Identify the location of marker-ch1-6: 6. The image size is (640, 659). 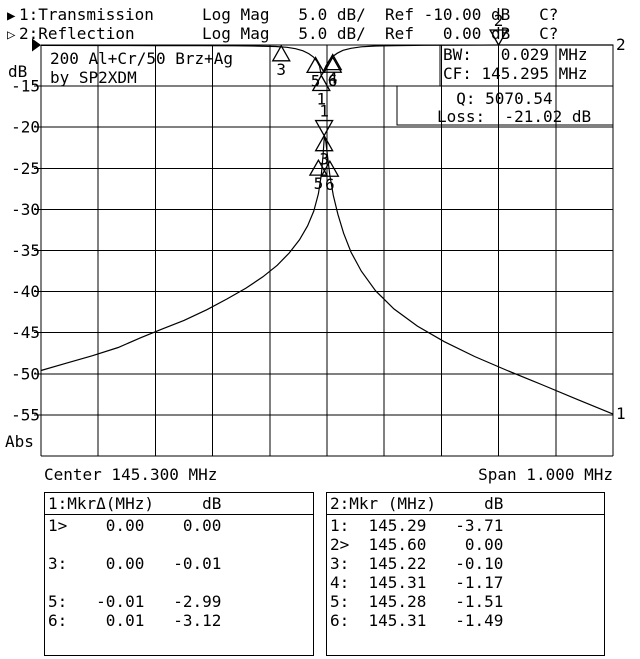
(330, 176).